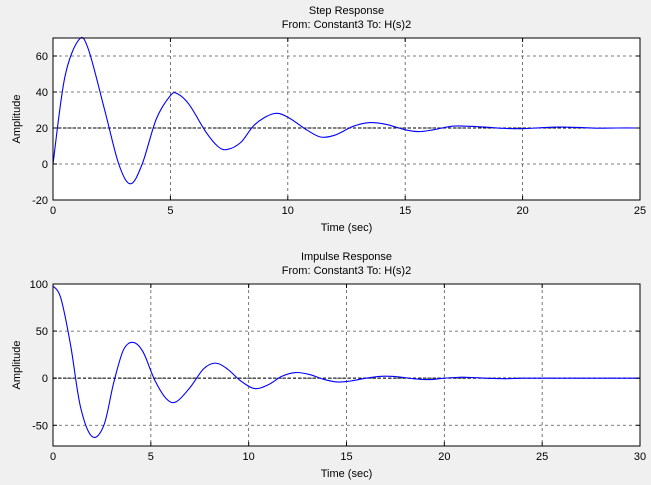 The height and width of the screenshot is (485, 651). What do you see at coordinates (40, 426) in the screenshot?
I see `y-tick-label: -50` at bounding box center [40, 426].